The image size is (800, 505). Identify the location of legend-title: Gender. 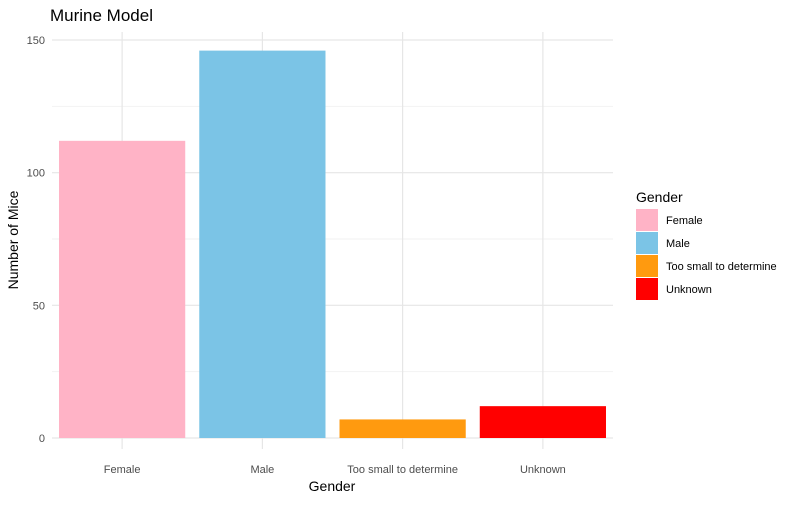
(659, 197).